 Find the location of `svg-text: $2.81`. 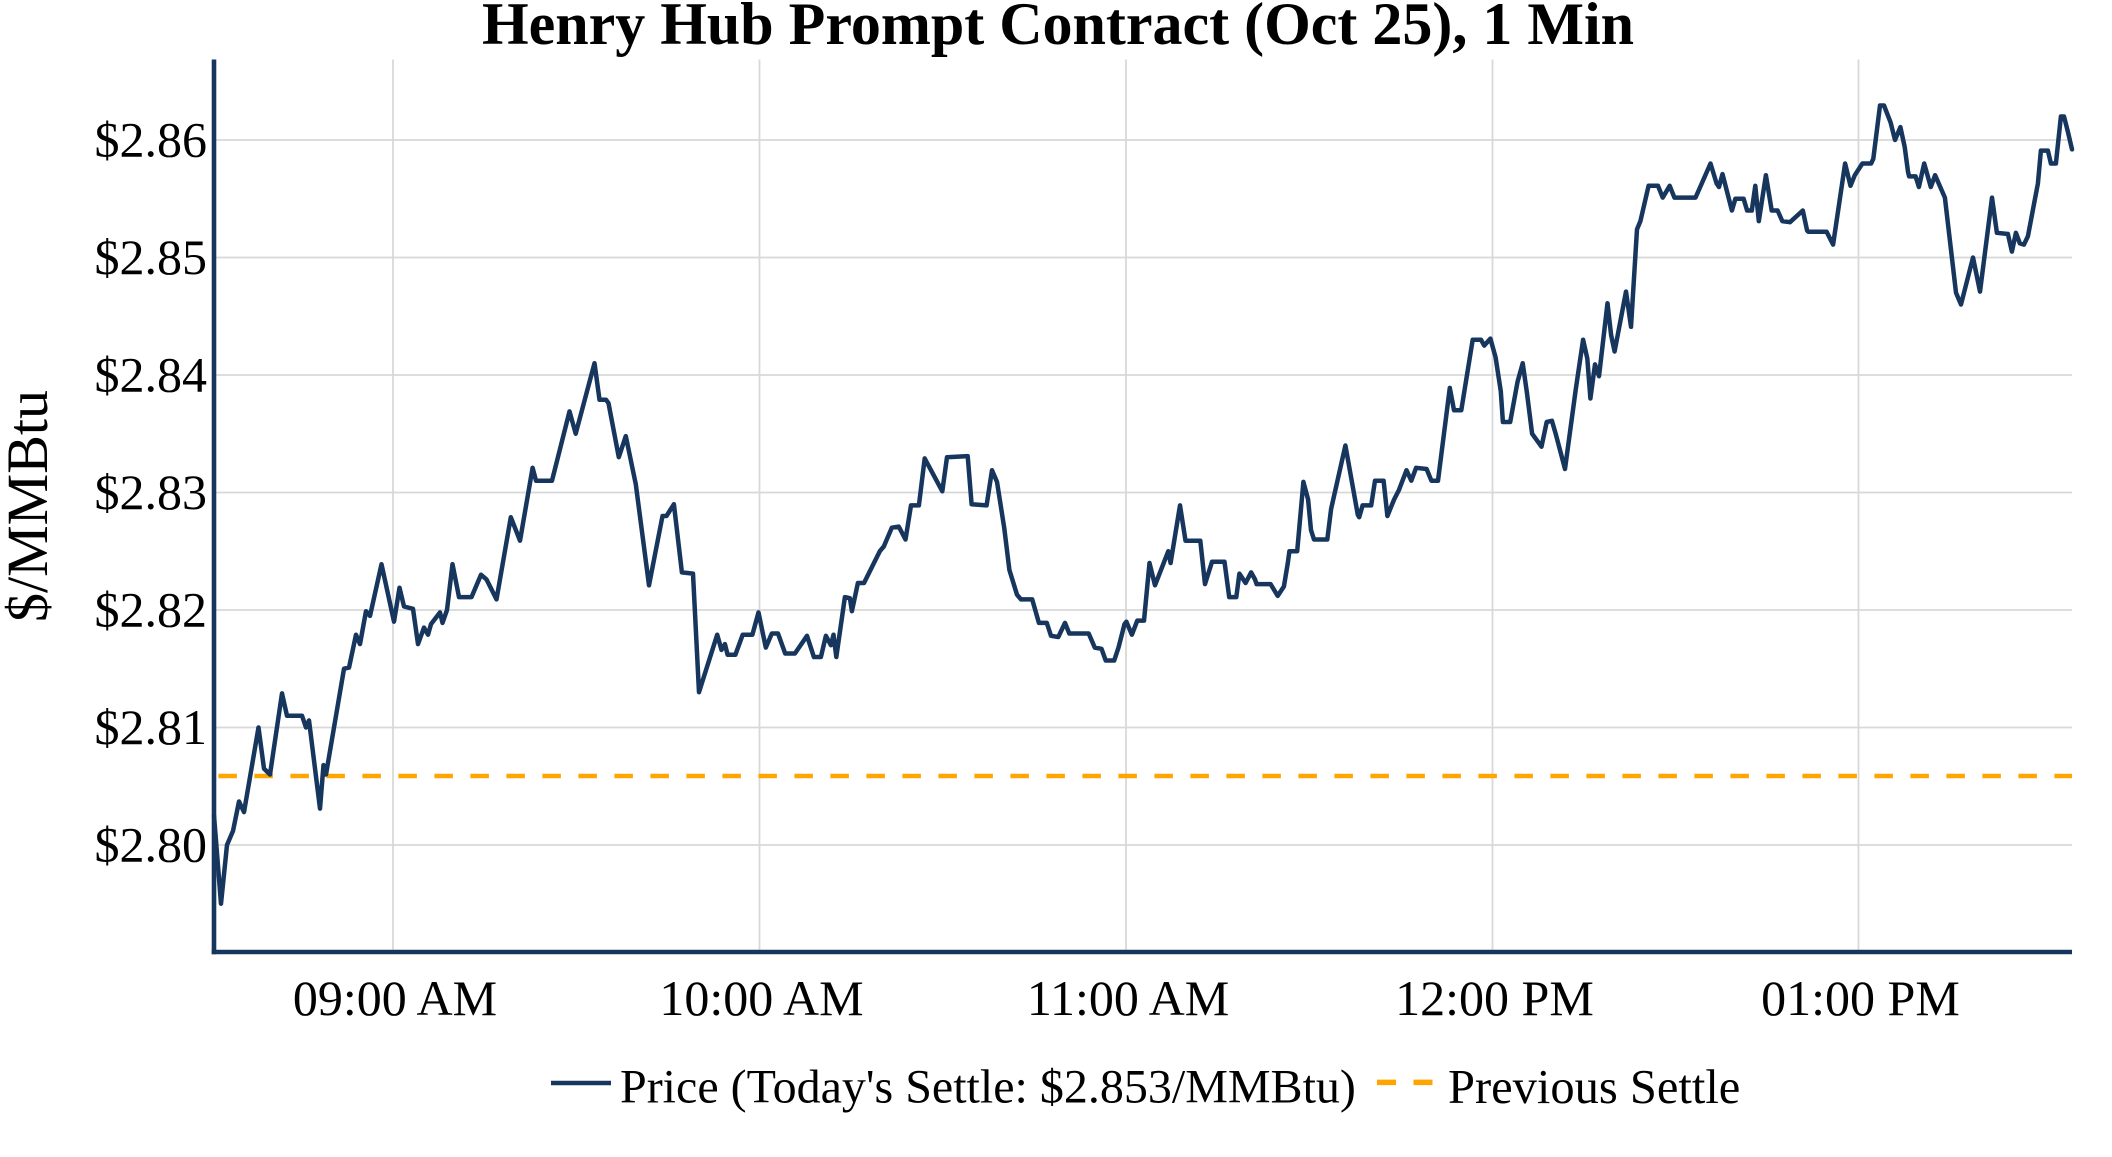

svg-text: $2.81 is located at coordinates (151, 727).